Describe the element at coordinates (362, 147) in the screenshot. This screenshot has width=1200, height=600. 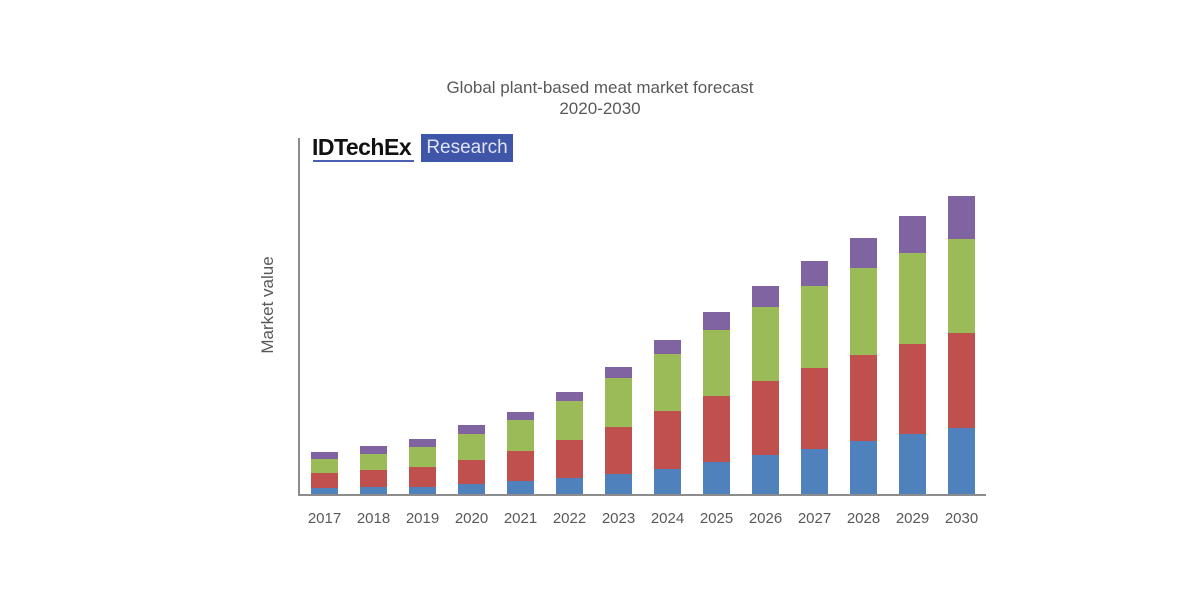
I see `idtechex-logo: IDTechEx` at that location.